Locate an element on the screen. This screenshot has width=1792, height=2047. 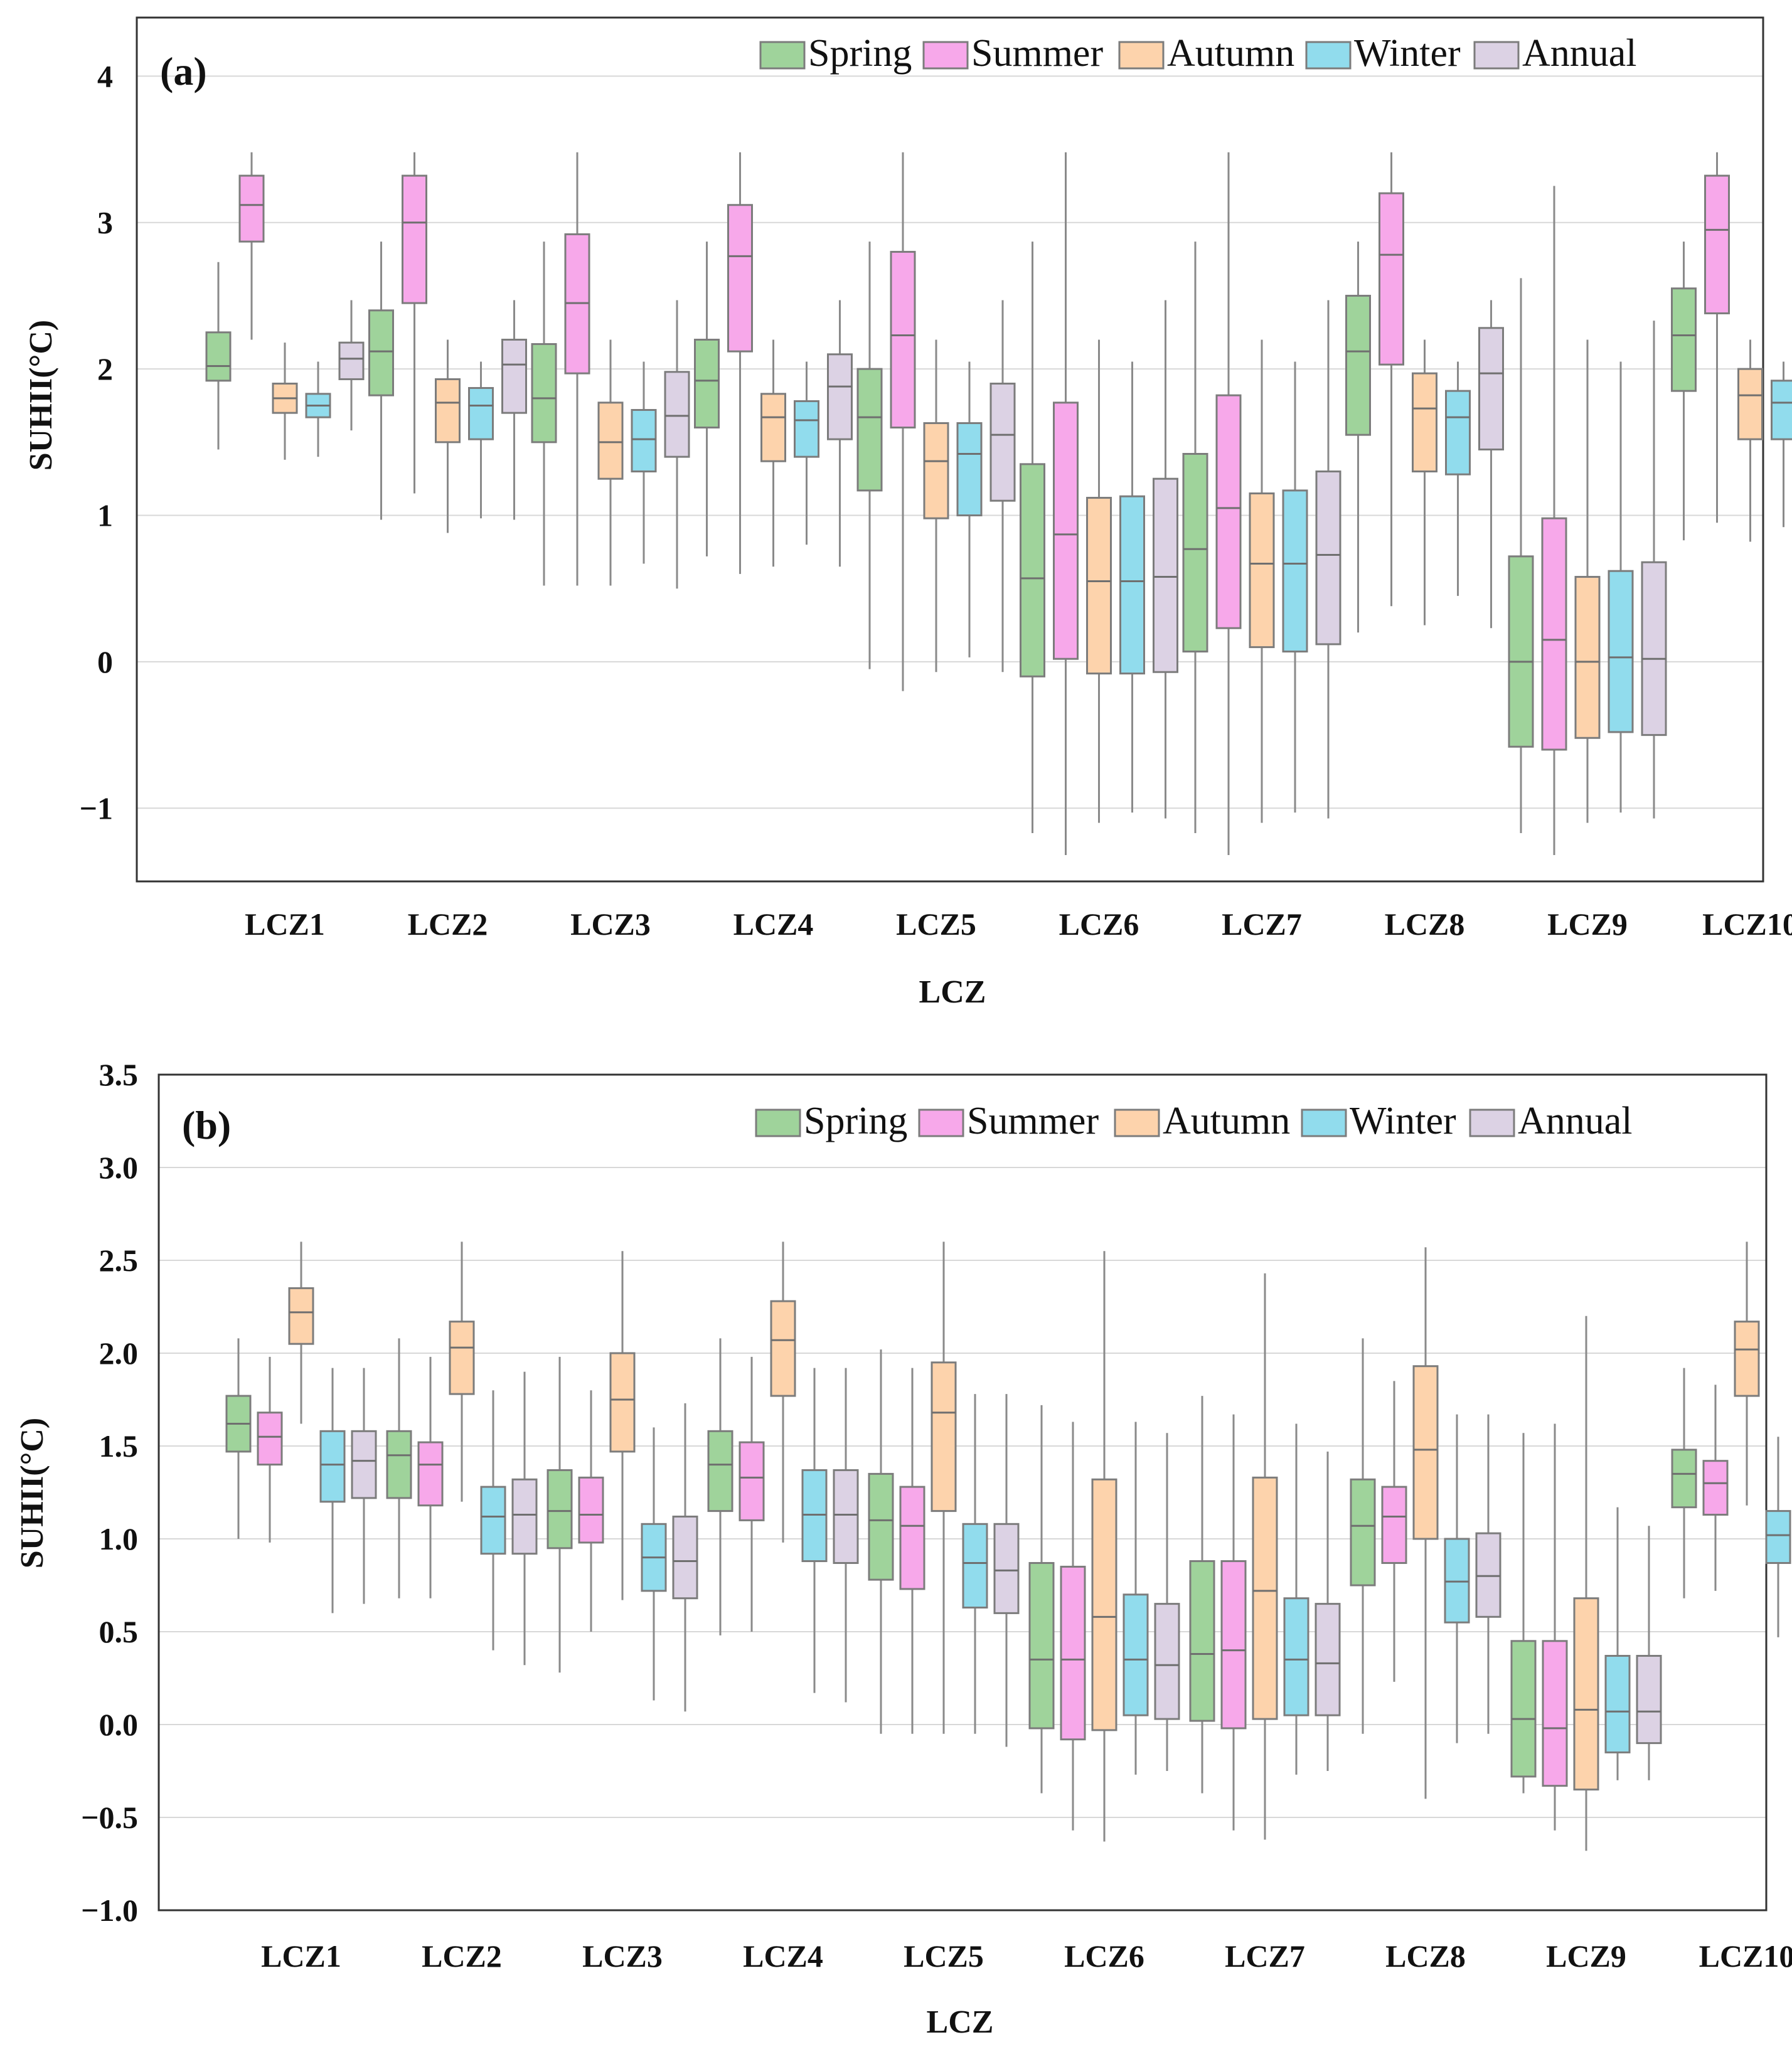
y-tick-label: 2.0 is located at coordinates (119, 1353).